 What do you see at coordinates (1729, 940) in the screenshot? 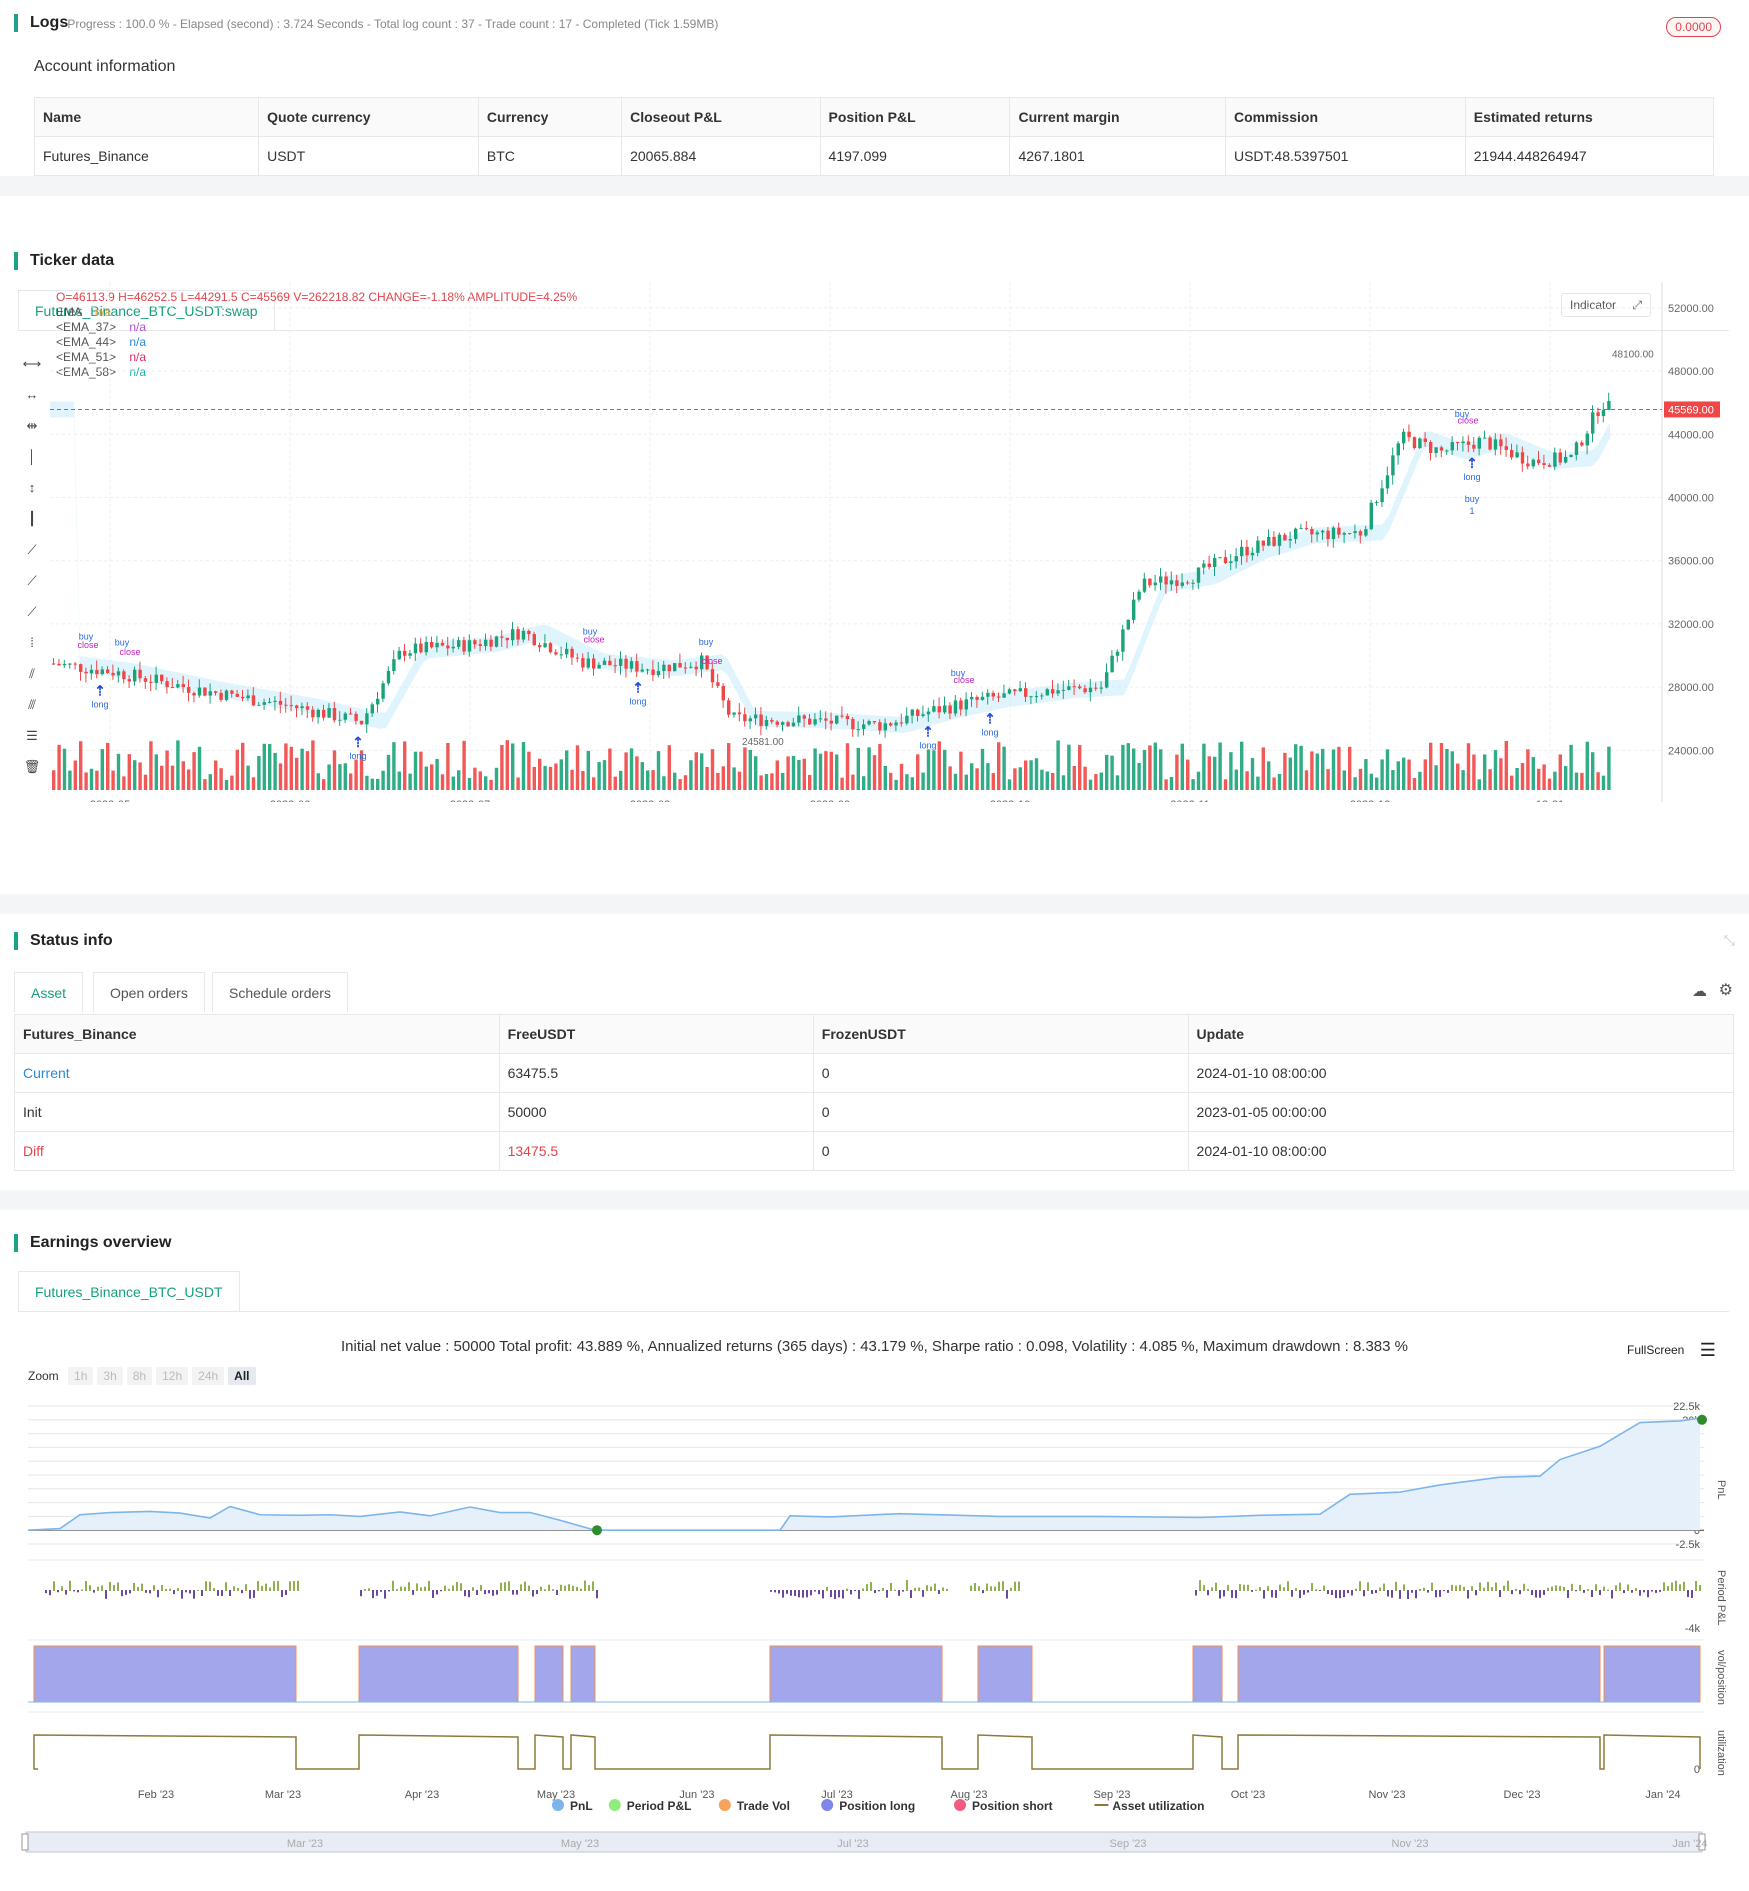
I see `collapse-icon: ⤡` at bounding box center [1729, 940].